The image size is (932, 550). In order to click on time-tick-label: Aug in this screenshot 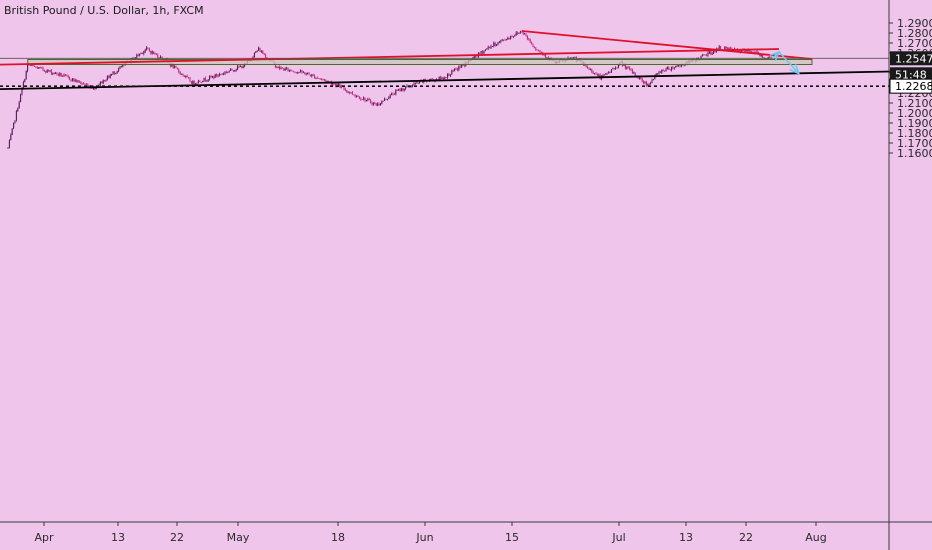, I will do `click(815, 537)`.